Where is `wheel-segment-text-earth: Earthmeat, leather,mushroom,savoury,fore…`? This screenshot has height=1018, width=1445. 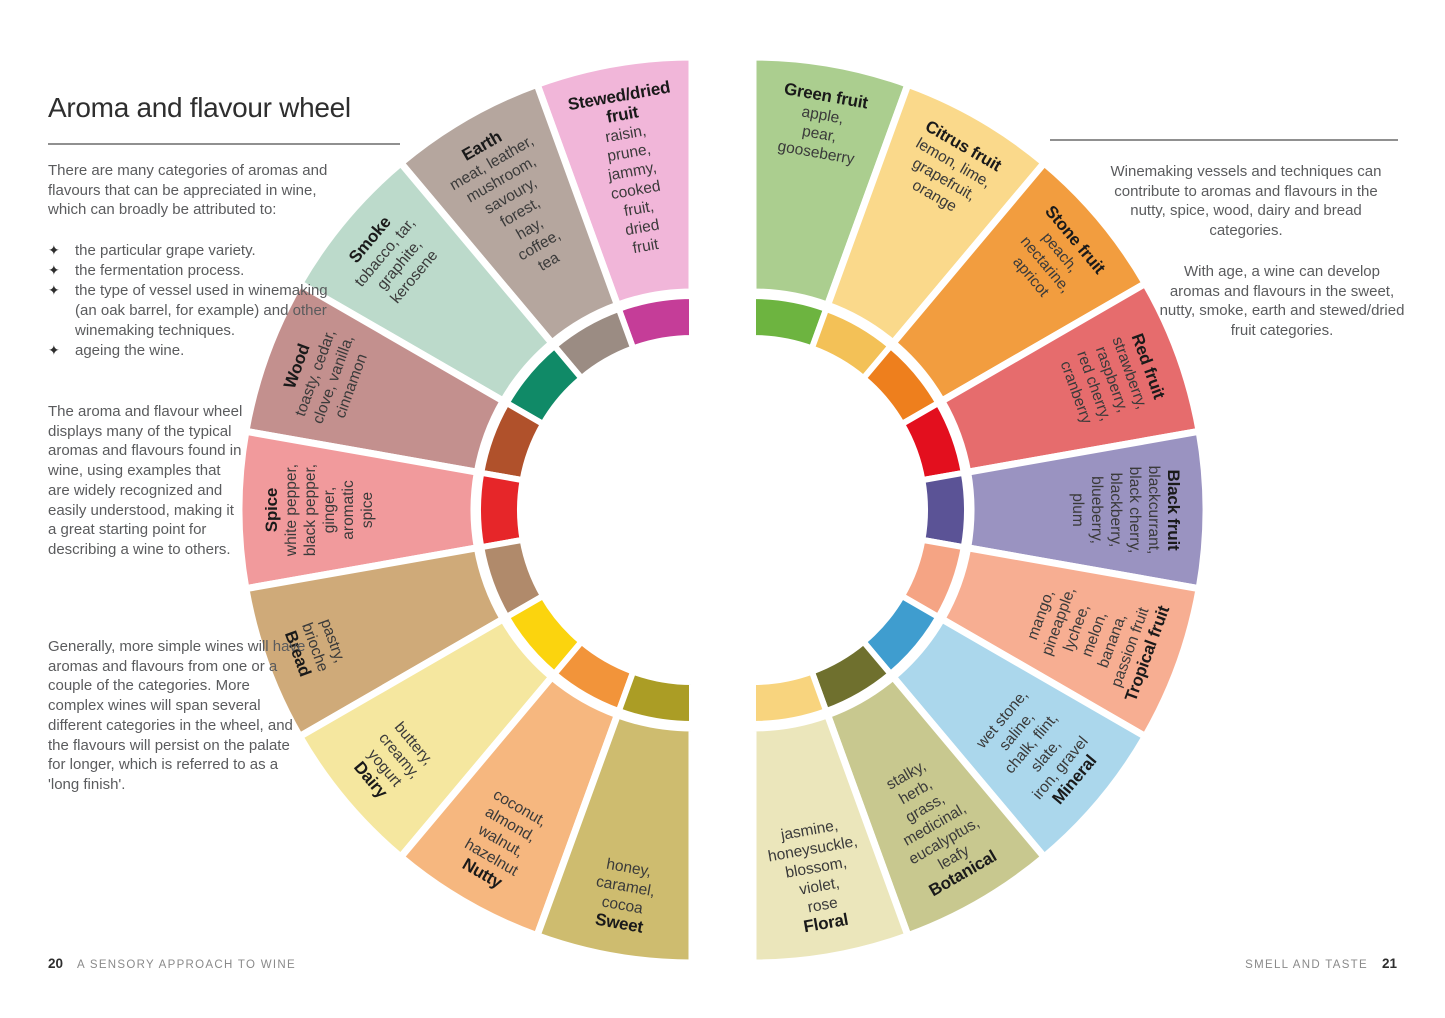
wheel-segment-text-earth: Earthmeat, leather,mushroom,savoury,fore… is located at coordinates (514, 203).